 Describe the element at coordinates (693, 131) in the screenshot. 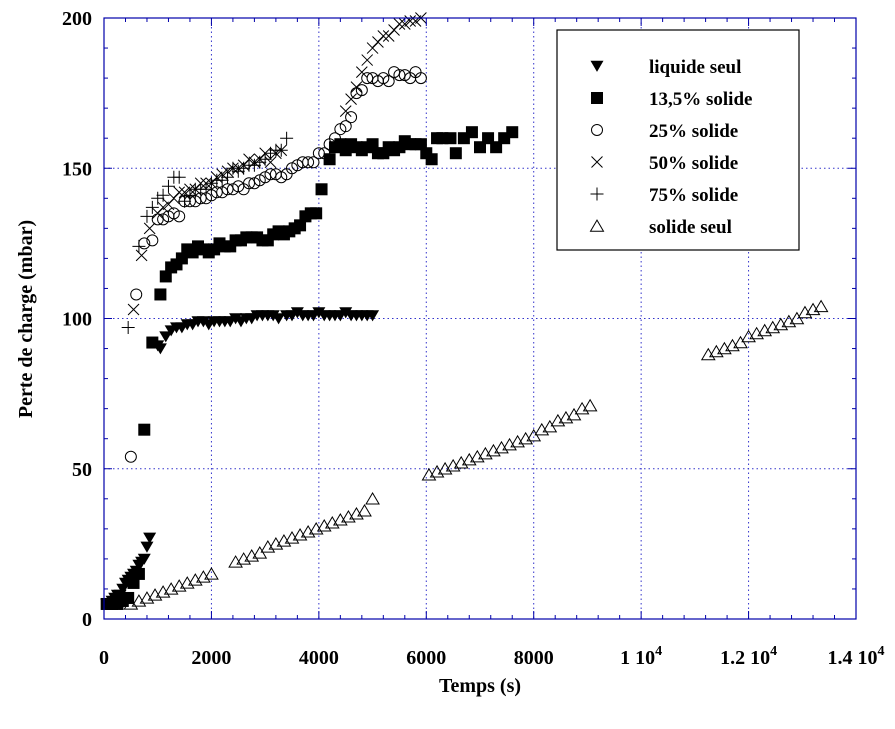

I see `legend-label: 25% solide` at that location.